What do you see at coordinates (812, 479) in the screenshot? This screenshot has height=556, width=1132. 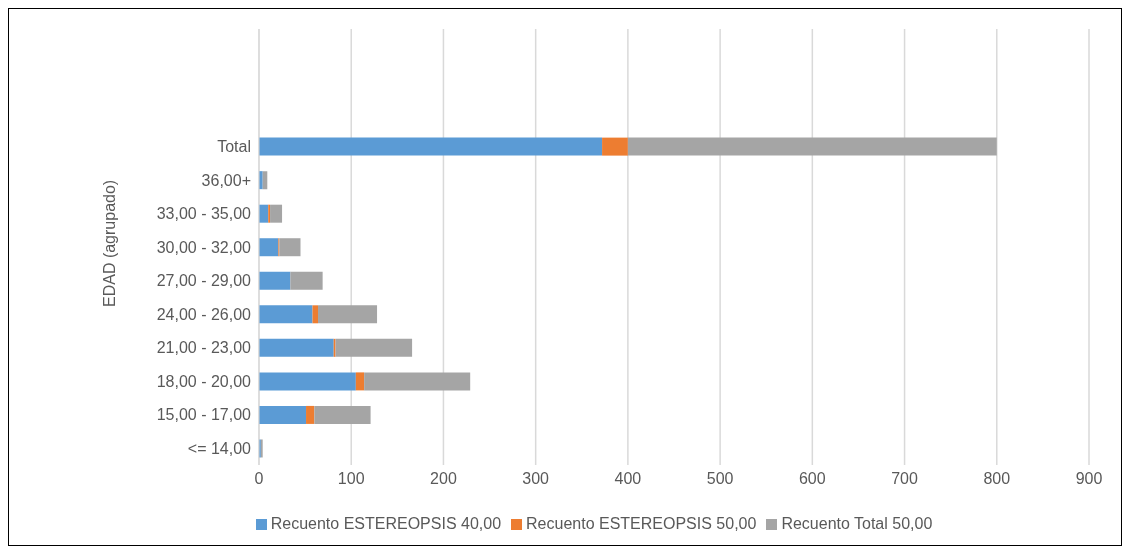 I see `x-tick-label: 600` at bounding box center [812, 479].